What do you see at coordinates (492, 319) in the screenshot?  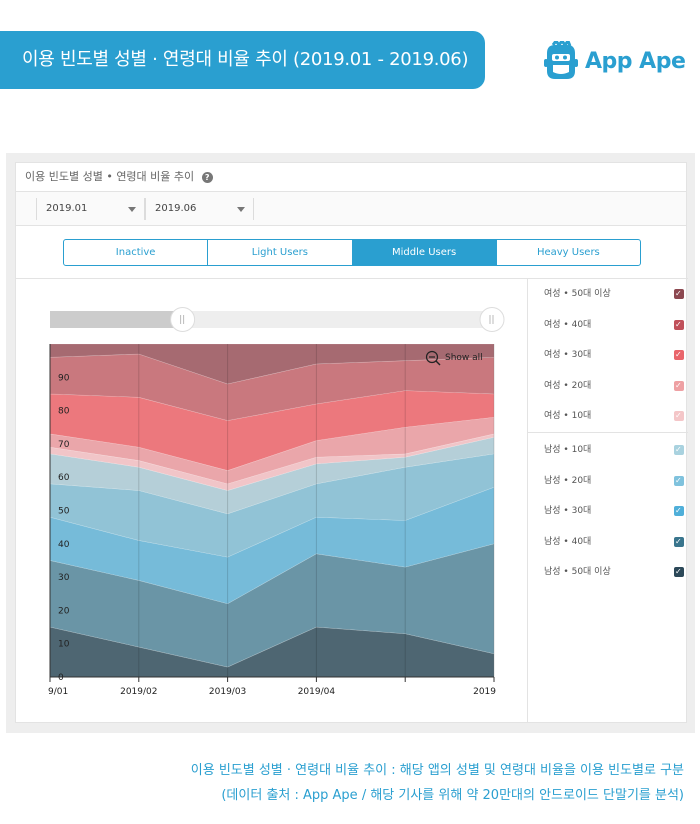 I see `range-slider-end-handle` at bounding box center [492, 319].